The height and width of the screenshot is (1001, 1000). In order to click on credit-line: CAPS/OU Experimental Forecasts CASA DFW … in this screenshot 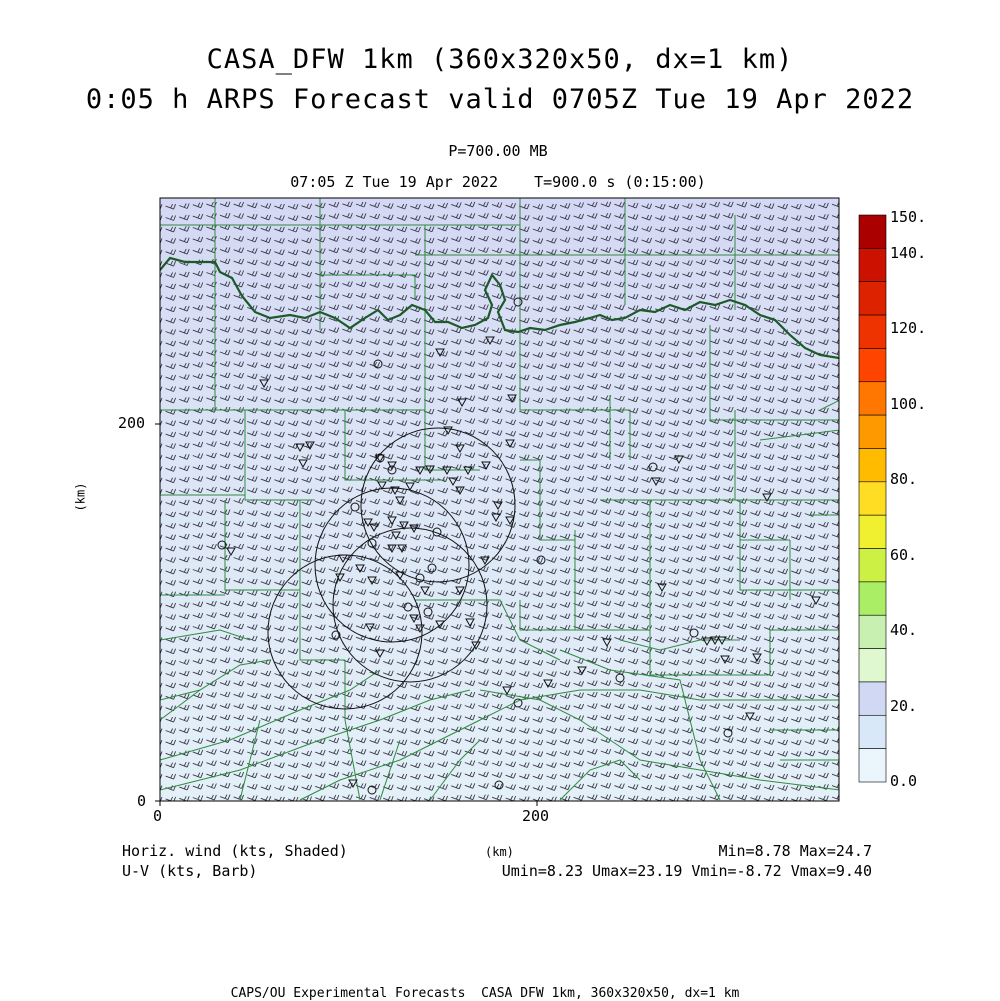, I will do `click(485, 993)`.